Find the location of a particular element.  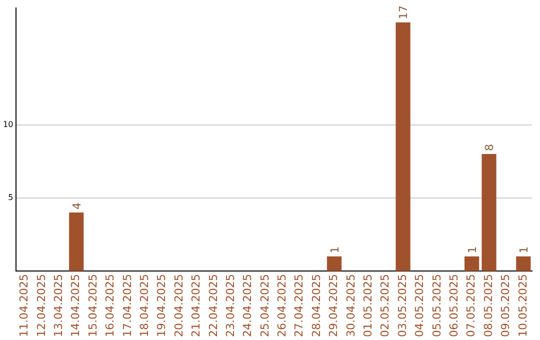

x-tick-label: 19.04.2025 is located at coordinates (161, 306).